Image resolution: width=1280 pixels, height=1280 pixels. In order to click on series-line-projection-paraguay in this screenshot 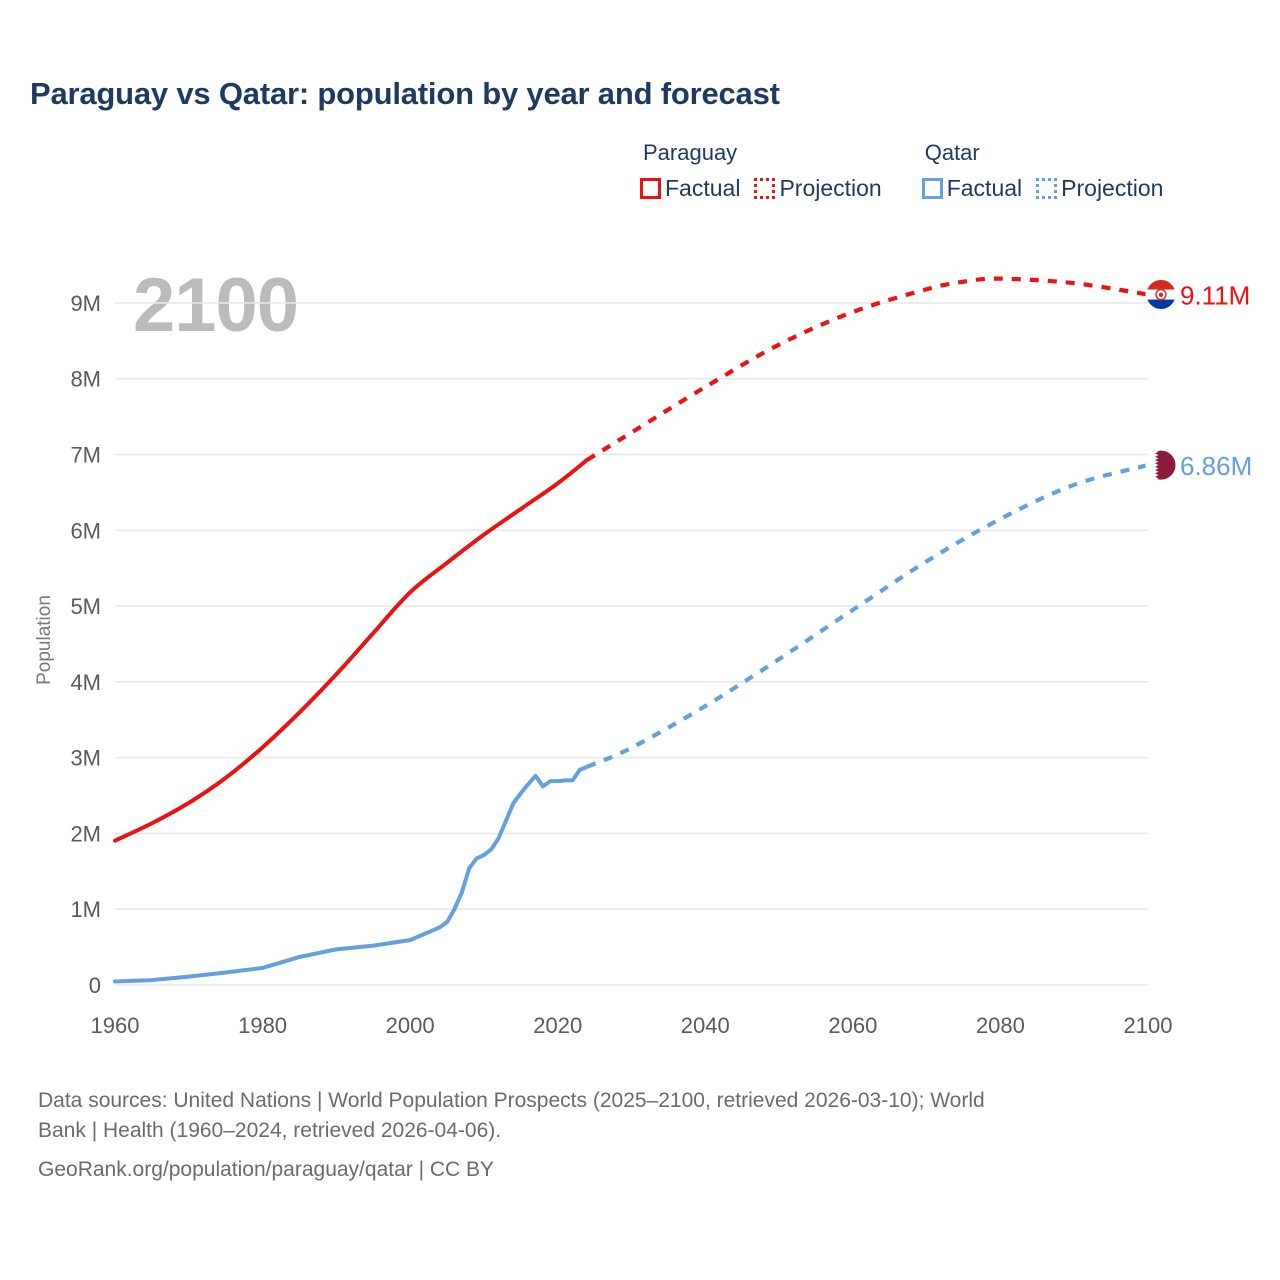, I will do `click(867, 369)`.